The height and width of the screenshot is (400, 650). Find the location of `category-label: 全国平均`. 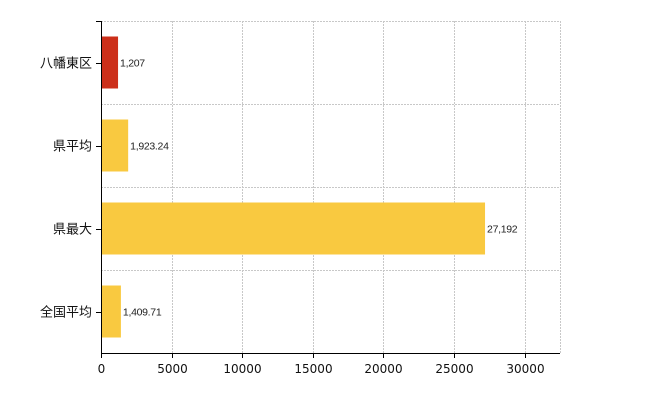

category-label: 全国平均 is located at coordinates (66, 313).